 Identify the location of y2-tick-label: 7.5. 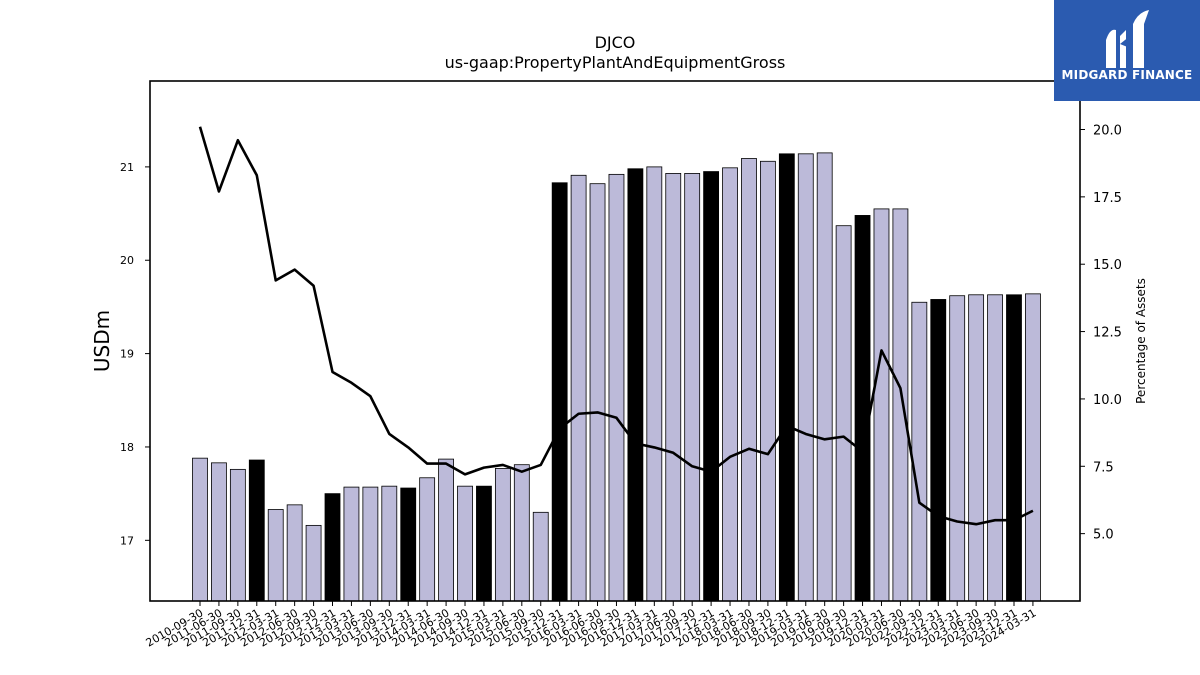
(1103, 467).